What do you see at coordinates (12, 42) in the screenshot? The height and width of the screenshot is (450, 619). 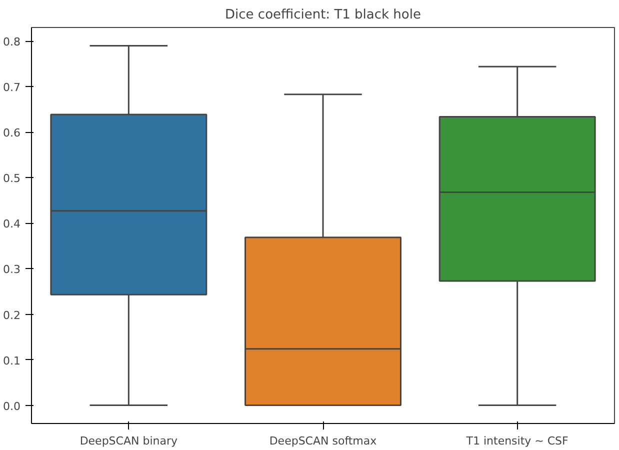 I see `y-tick-label: 0.8` at bounding box center [12, 42].